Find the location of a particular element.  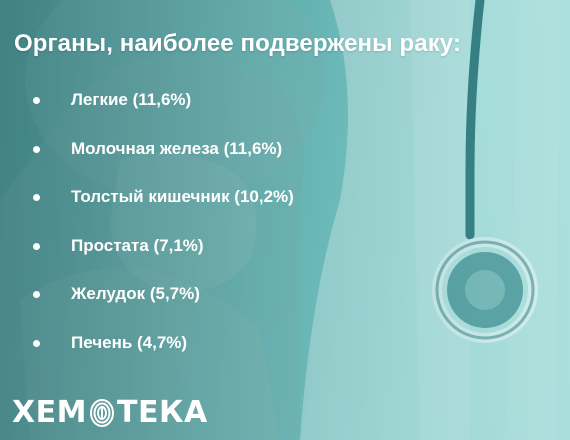

list-item-label: Молочная железа (11,6%) is located at coordinates (177, 148).